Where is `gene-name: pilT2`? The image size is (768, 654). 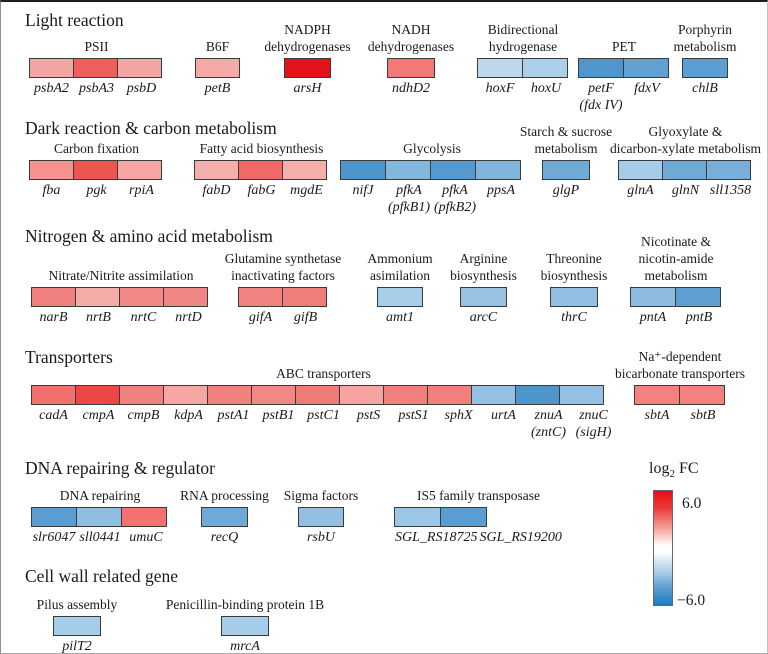 gene-name: pilT2 is located at coordinates (77, 646).